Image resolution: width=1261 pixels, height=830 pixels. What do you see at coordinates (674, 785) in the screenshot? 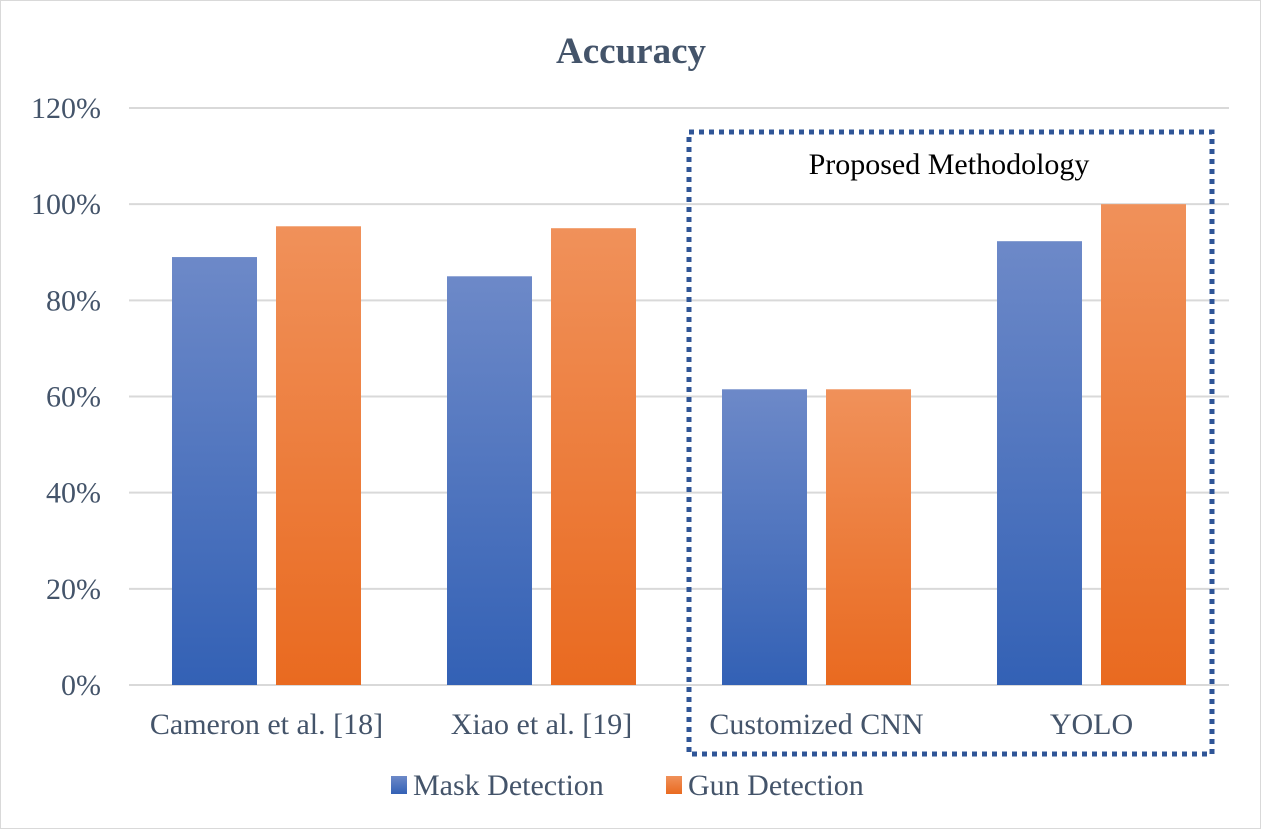
I see `legend-swatch-gun` at bounding box center [674, 785].